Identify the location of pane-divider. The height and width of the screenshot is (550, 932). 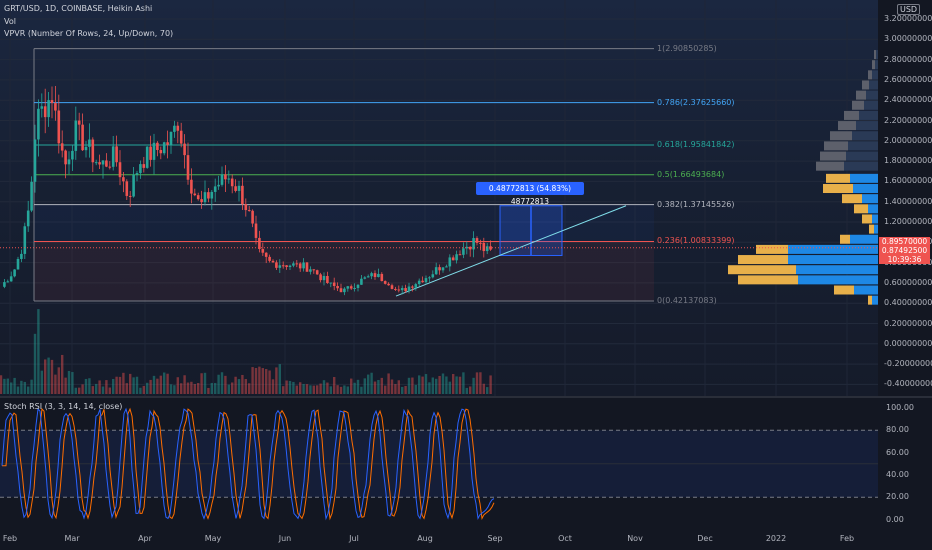
(466, 397).